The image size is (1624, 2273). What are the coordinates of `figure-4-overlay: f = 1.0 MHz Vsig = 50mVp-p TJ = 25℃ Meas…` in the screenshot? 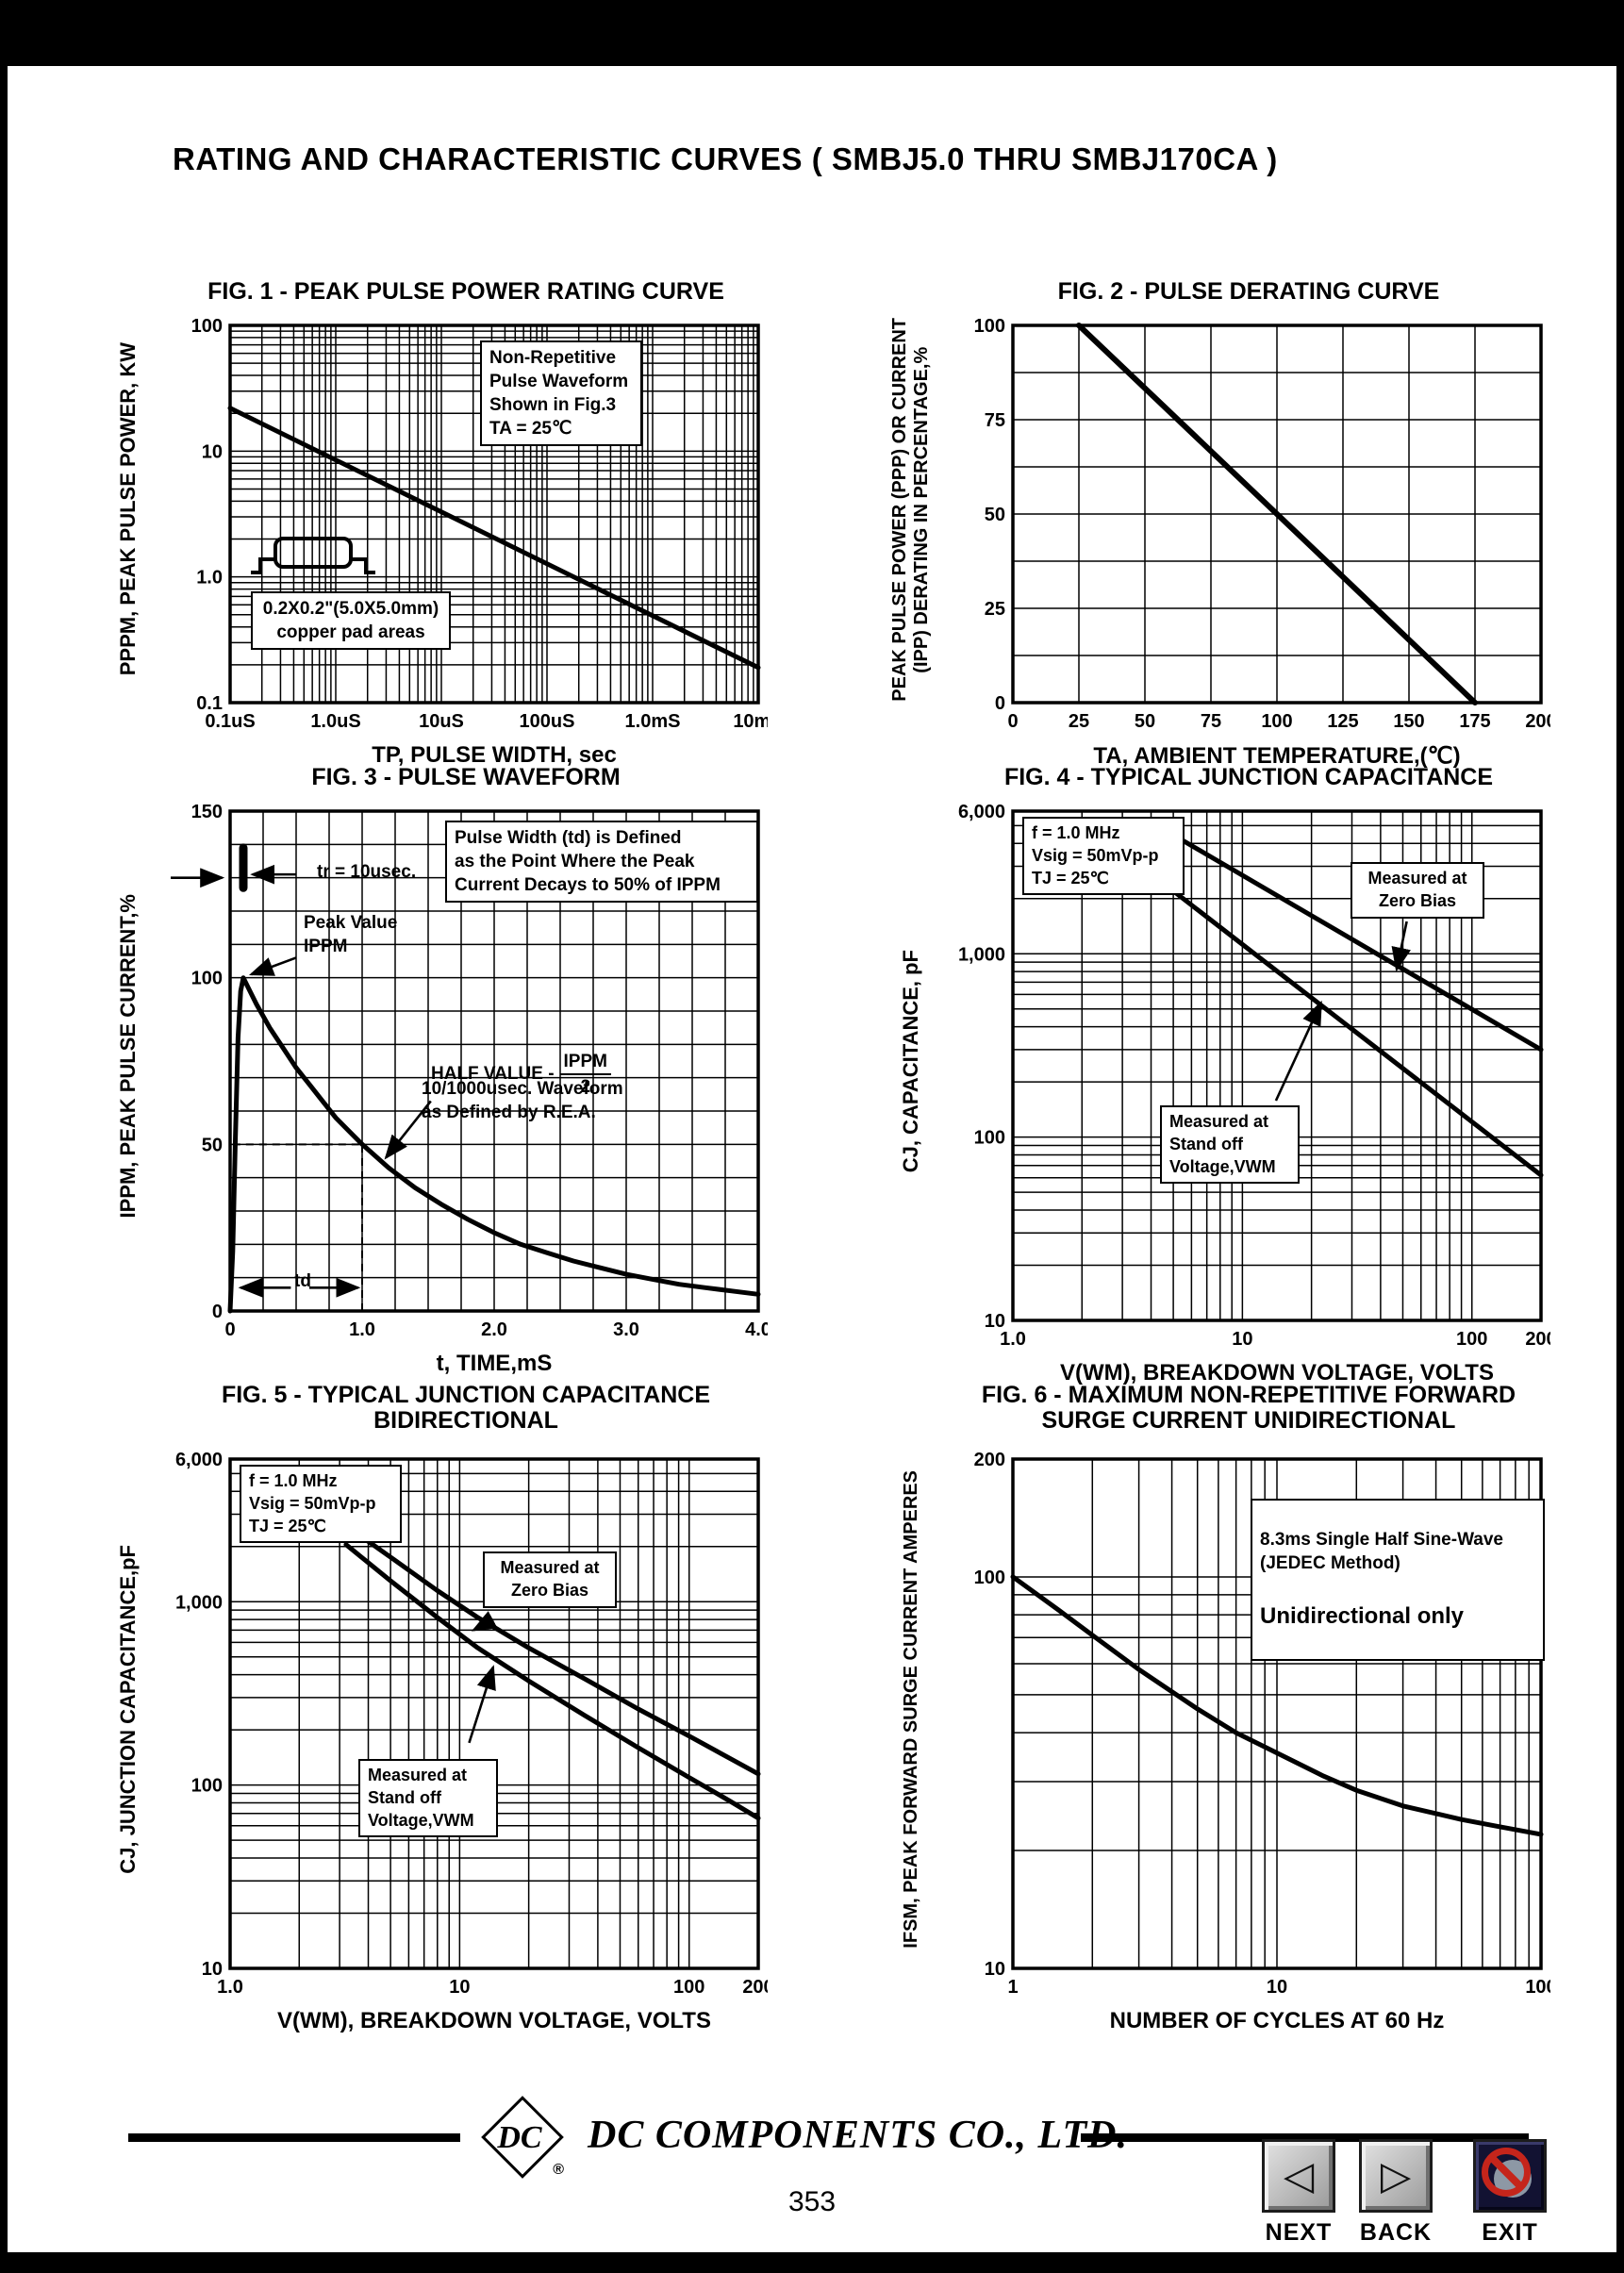 It's located at (1248, 1080).